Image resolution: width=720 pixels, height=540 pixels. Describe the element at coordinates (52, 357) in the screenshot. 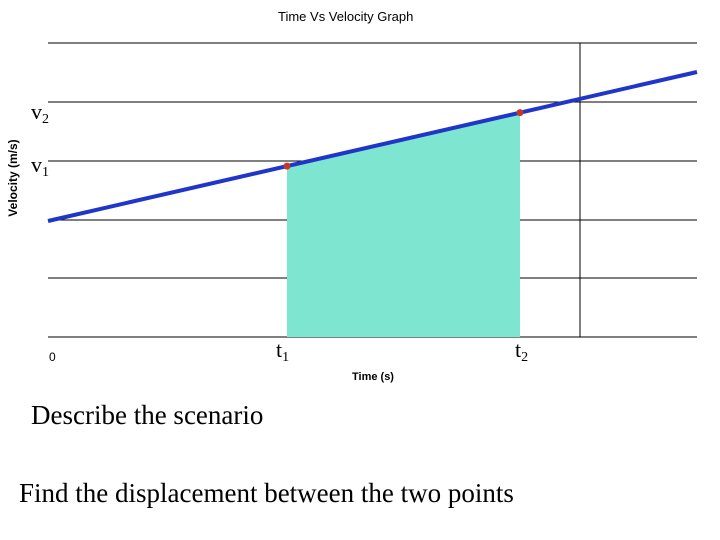

I see `origin-label: 0` at that location.